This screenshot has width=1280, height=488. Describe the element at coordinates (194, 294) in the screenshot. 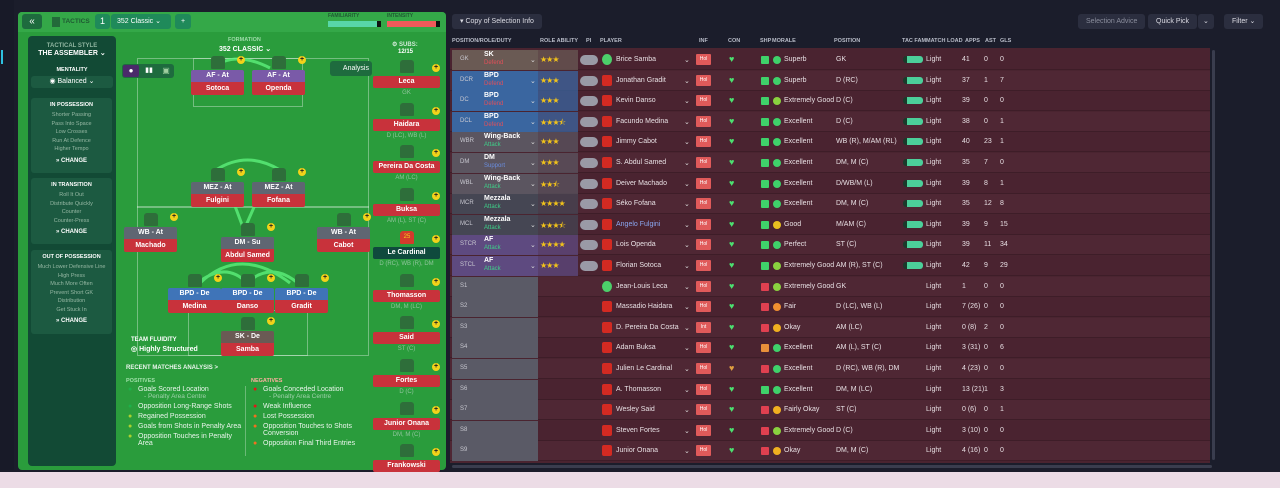

I see `player-role: BPD - De` at that location.